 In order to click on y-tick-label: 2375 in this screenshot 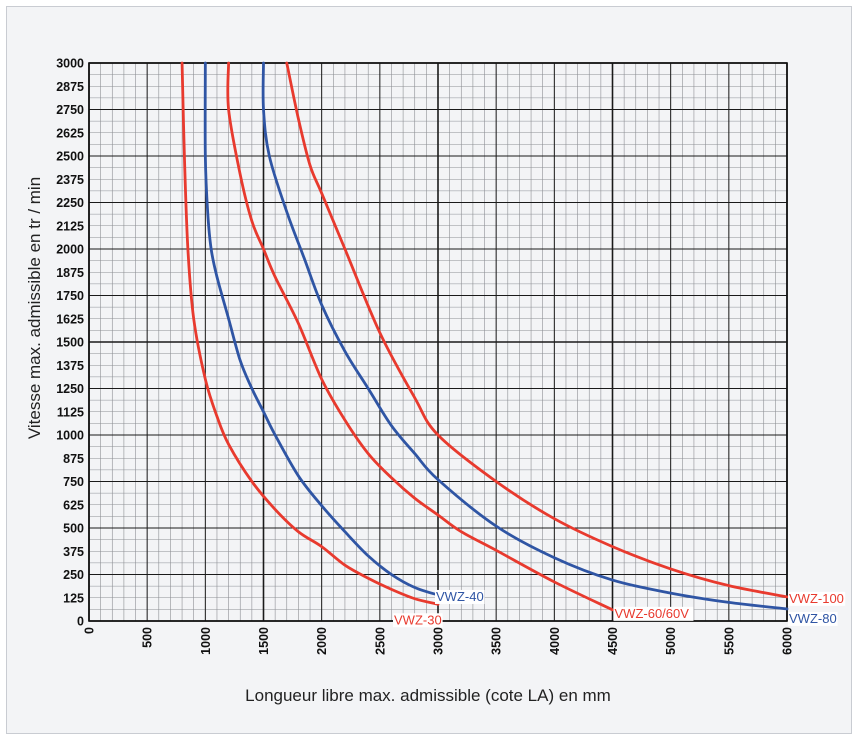, I will do `click(70, 180)`.